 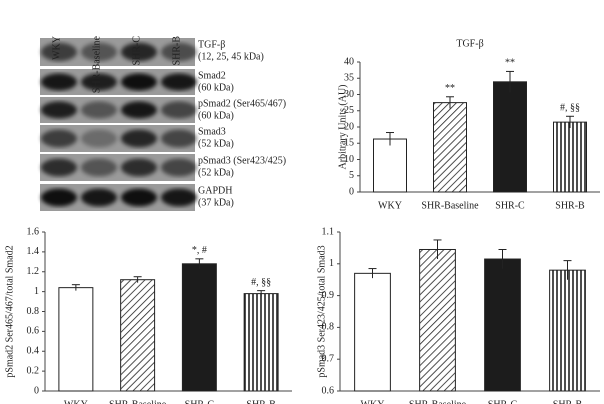 I want to click on lane-label: SHR-C, so click(x=136, y=51).